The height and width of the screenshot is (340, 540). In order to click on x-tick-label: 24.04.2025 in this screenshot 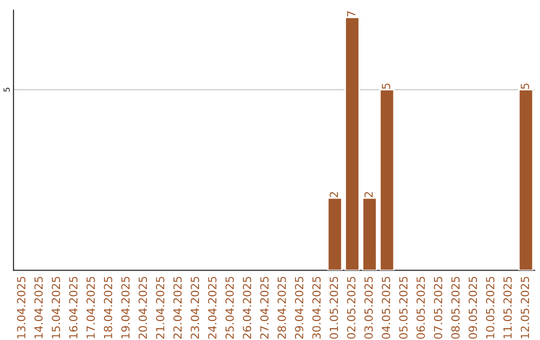, I will do `click(212, 307)`.